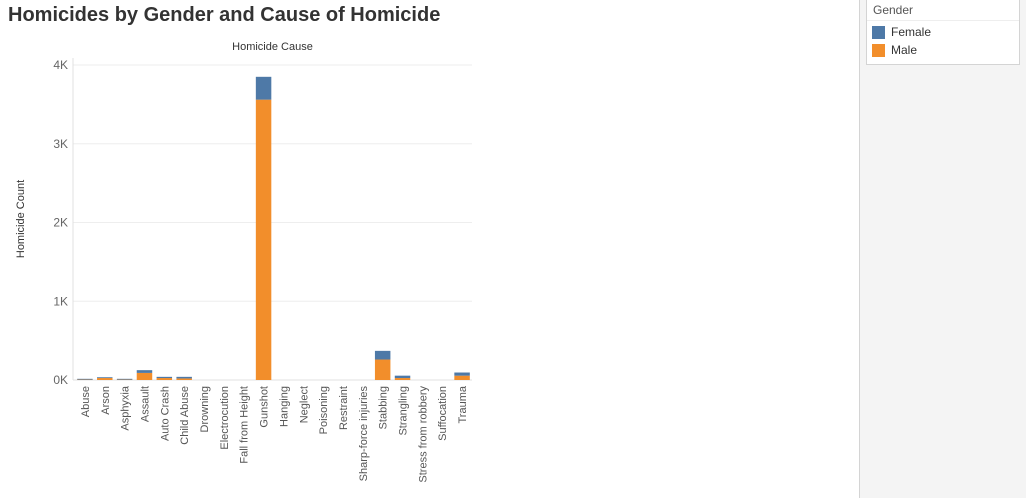 This screenshot has height=498, width=1026. I want to click on x-tick-label: Trauma, so click(463, 404).